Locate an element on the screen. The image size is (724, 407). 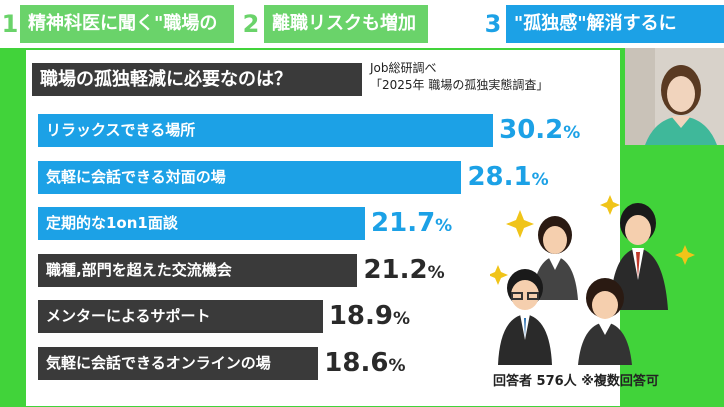
bar-5-value-unit: % is located at coordinates (401, 319).